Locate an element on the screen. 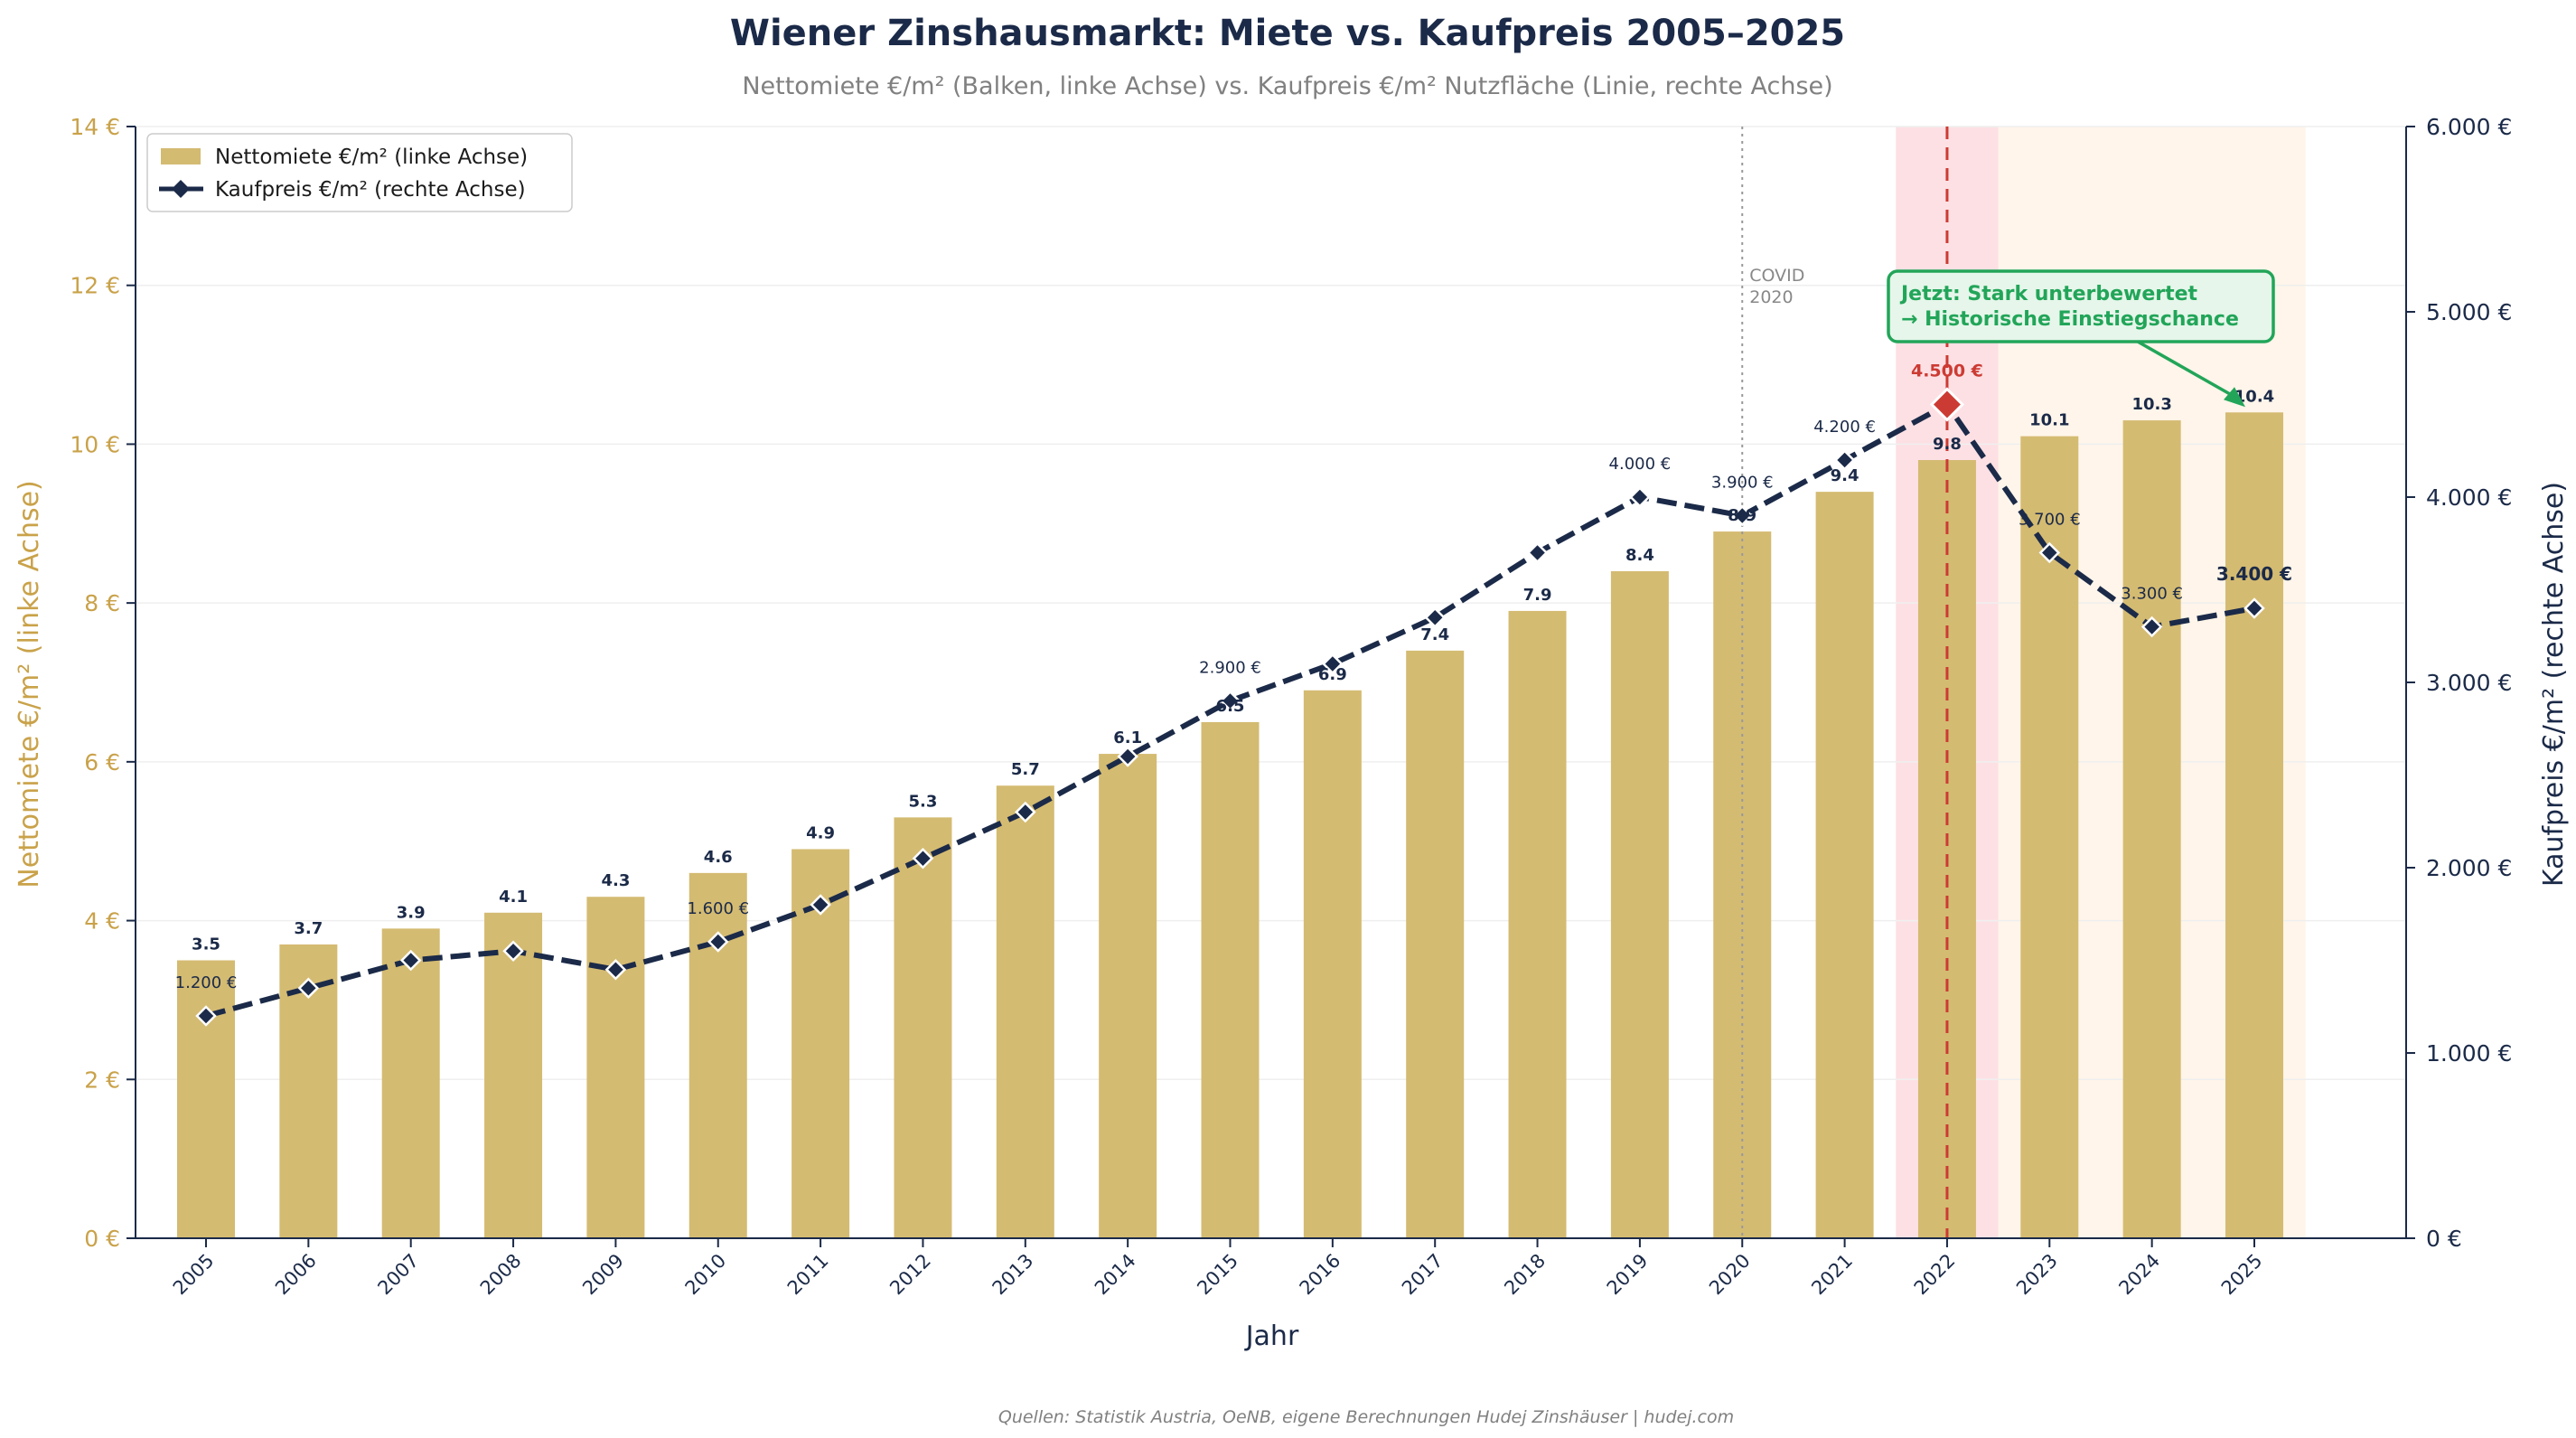  bar-2016 is located at coordinates (1332, 964).